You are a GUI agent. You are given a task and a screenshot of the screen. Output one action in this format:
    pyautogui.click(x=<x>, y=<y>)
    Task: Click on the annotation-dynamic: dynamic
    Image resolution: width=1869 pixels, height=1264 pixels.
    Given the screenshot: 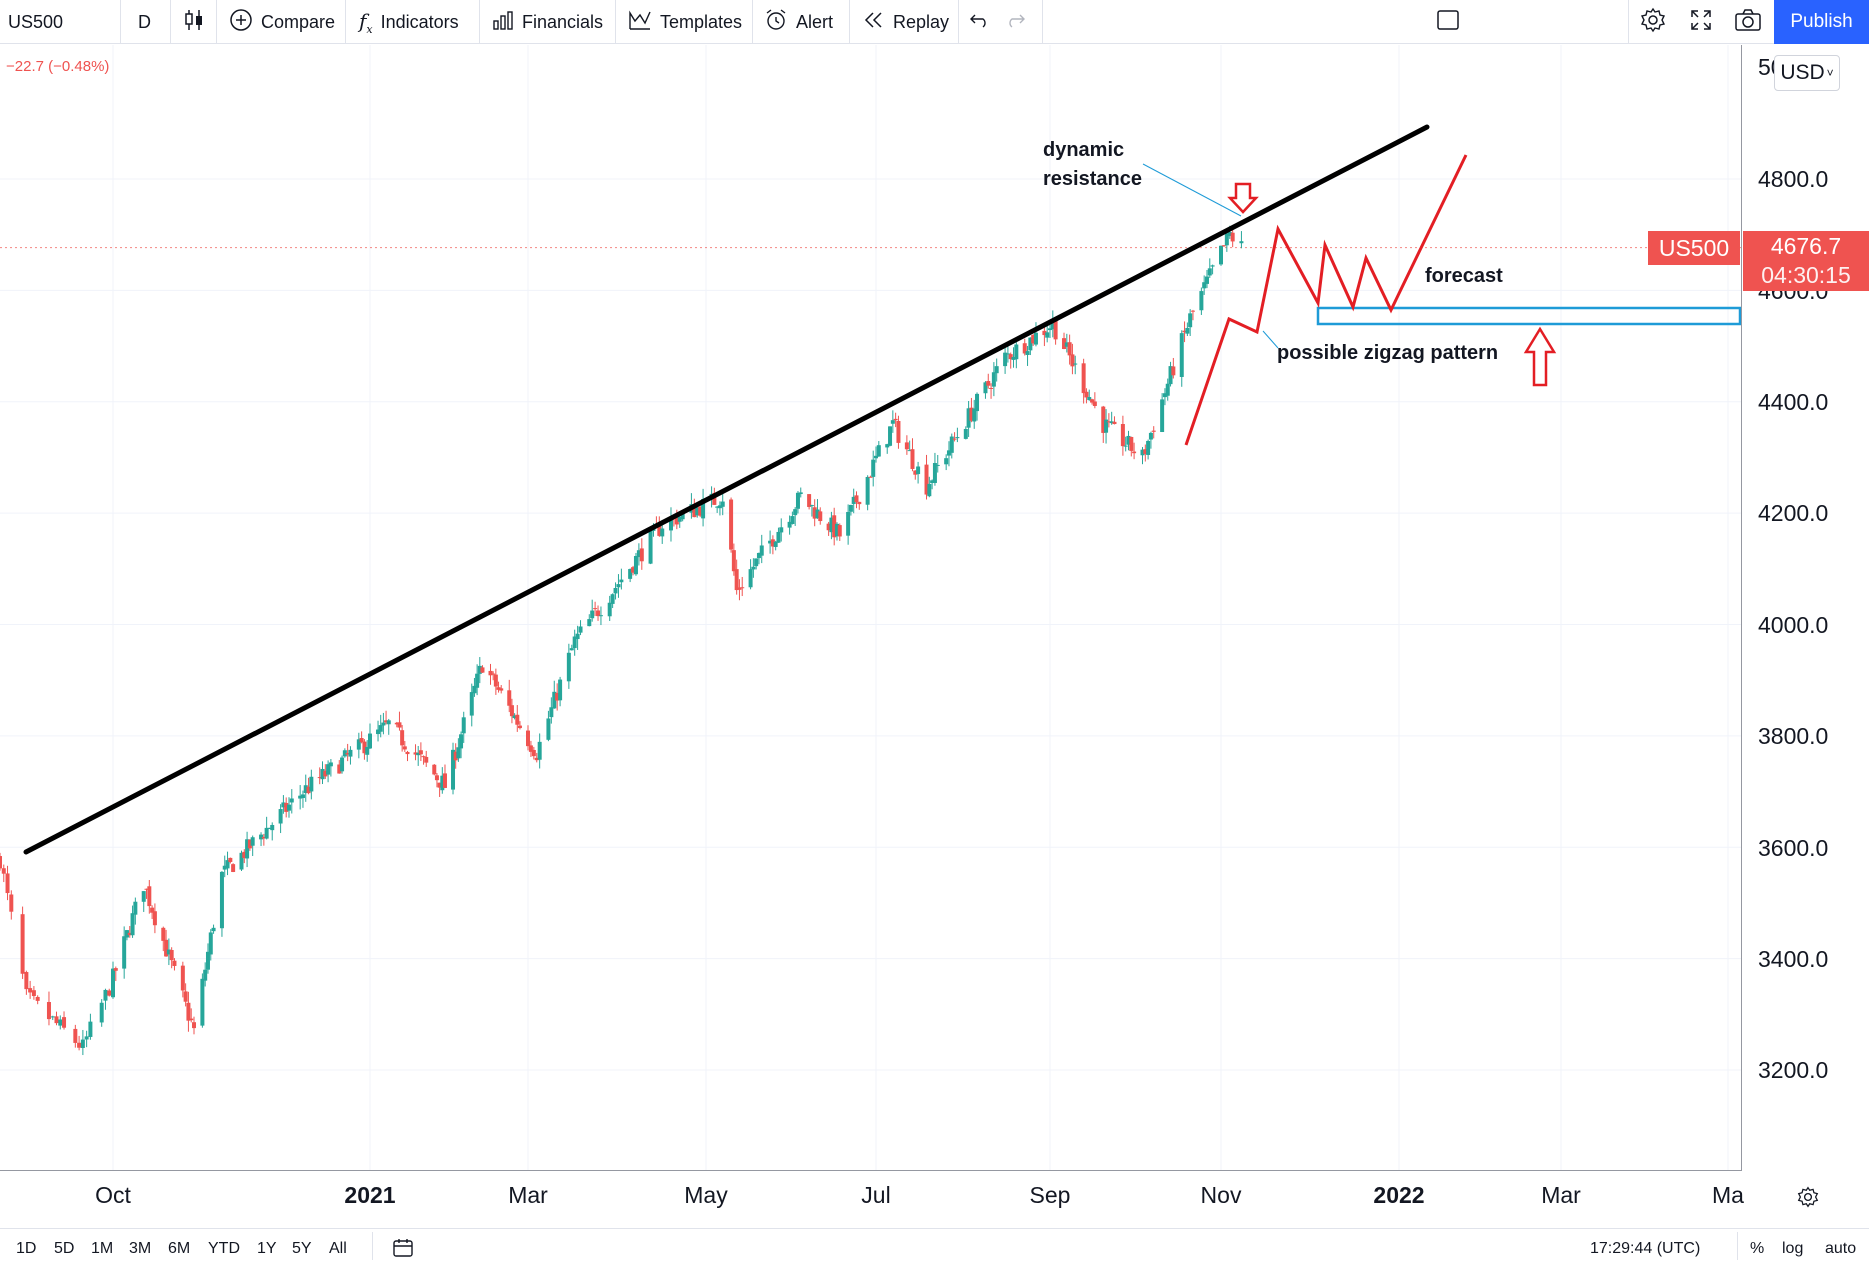 What is the action you would take?
    pyautogui.click(x=1084, y=150)
    